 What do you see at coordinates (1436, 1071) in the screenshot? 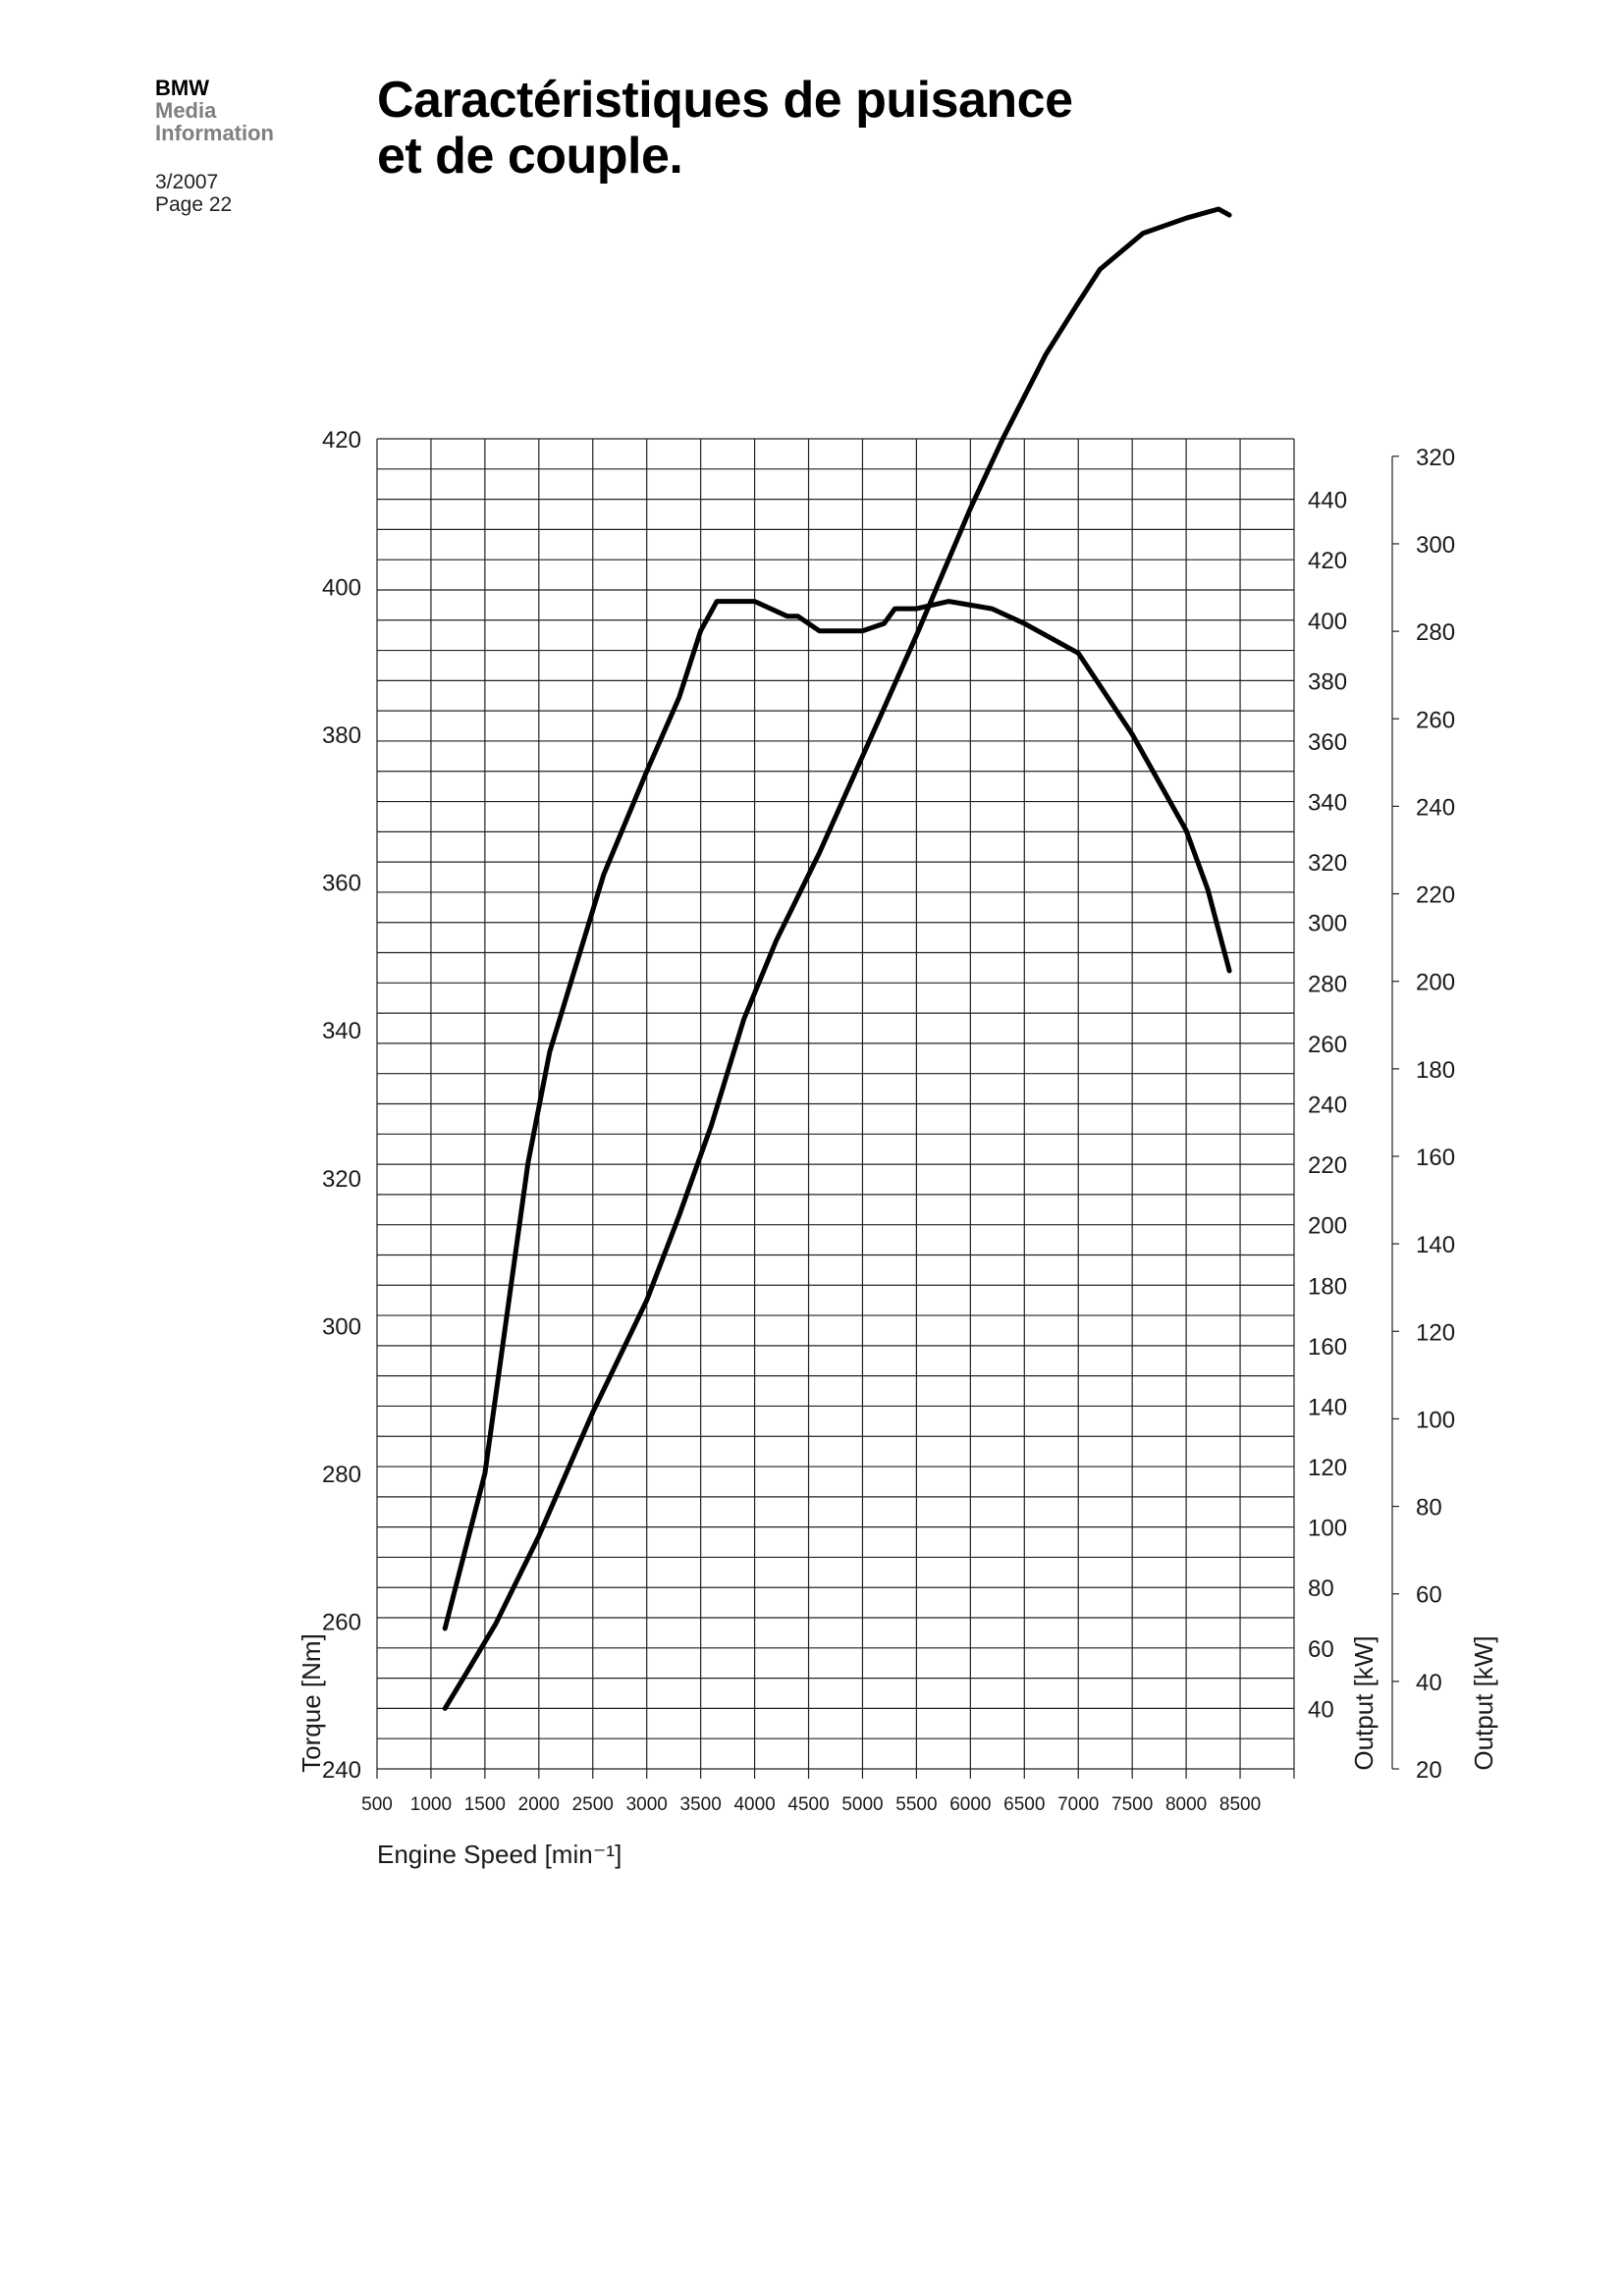
I see `output-far-tick-label: 180` at bounding box center [1436, 1071].